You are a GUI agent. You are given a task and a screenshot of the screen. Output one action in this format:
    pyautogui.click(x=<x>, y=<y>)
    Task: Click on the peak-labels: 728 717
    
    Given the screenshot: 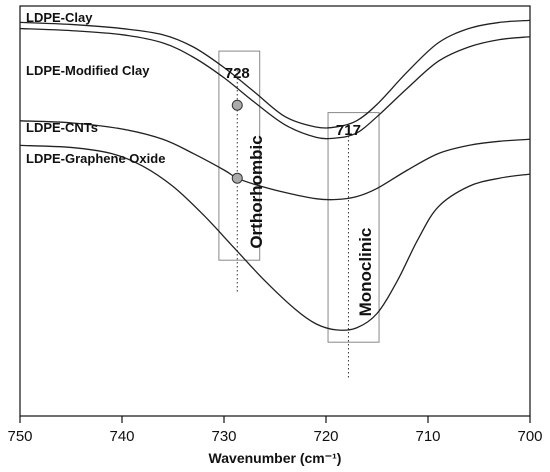 What is the action you would take?
    pyautogui.click(x=293, y=102)
    